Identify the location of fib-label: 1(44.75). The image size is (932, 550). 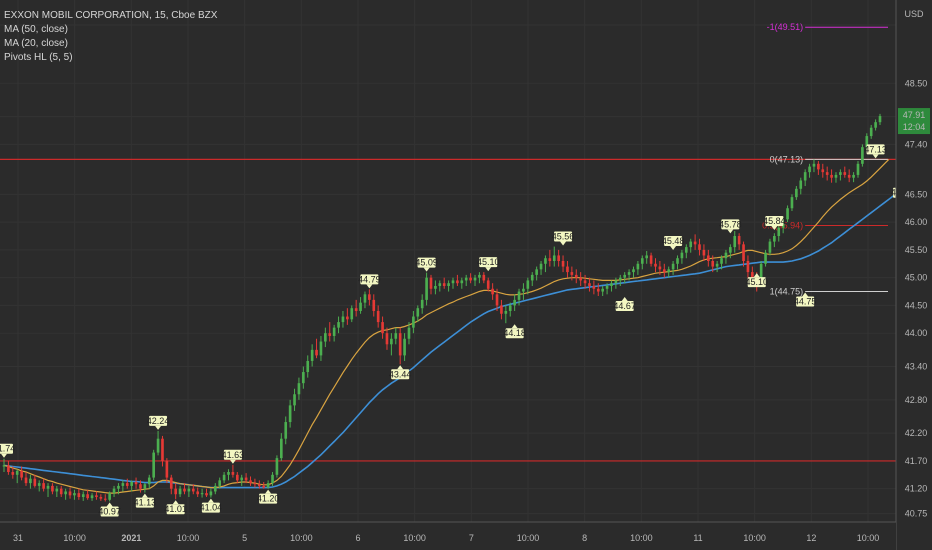
(787, 292).